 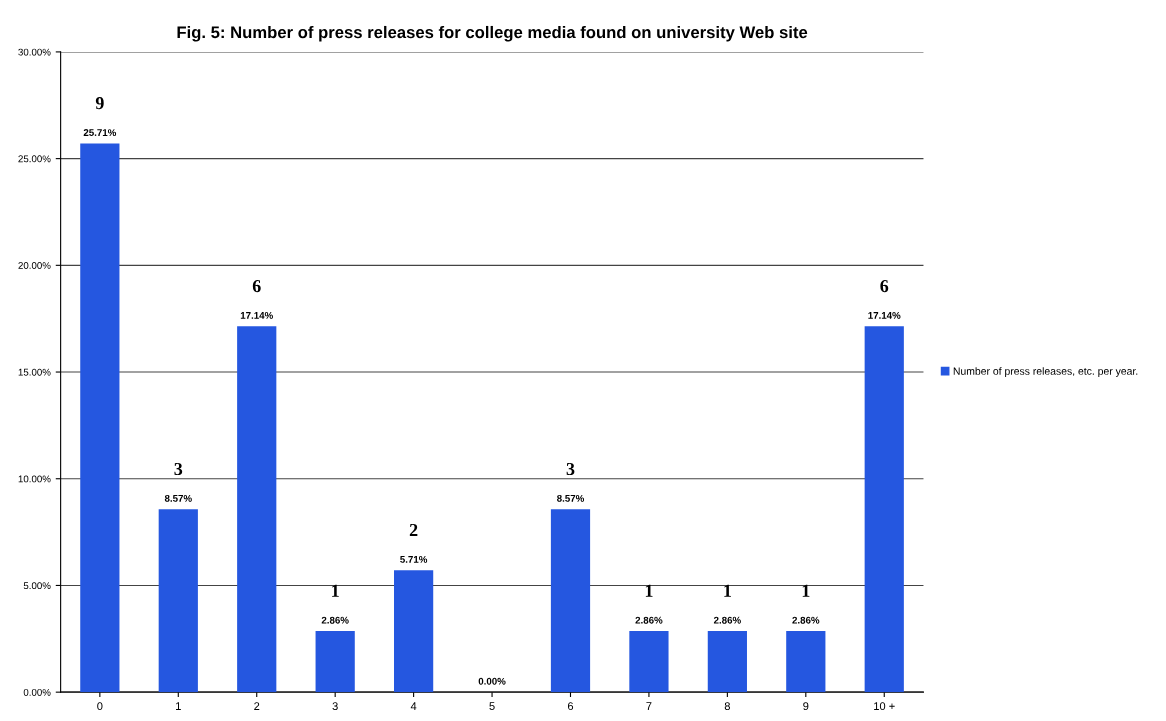 I want to click on y-tick-label: 30.00%, so click(x=34, y=52).